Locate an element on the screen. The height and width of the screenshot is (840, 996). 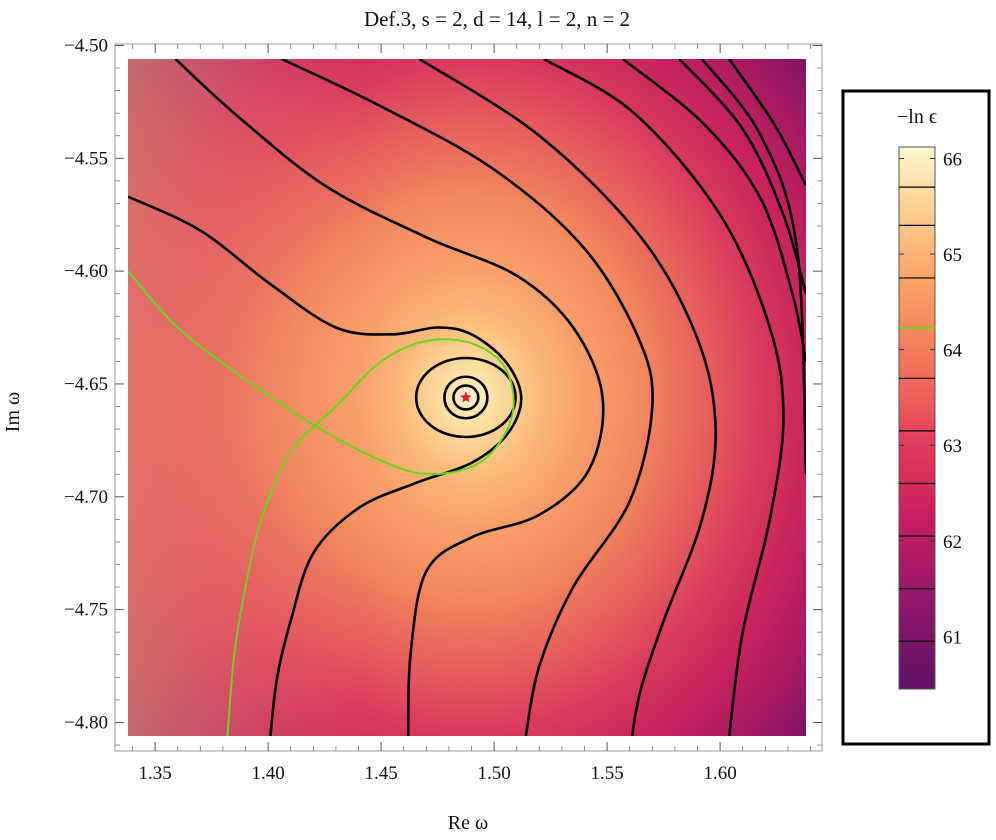
colorbar-tick-label: 63 is located at coordinates (952, 446).